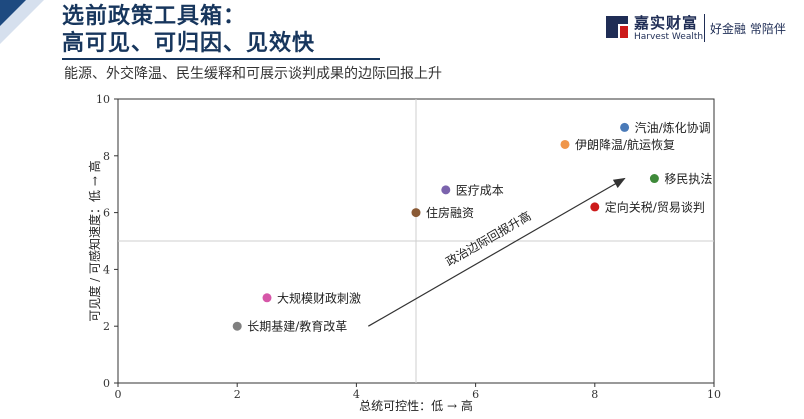 The height and width of the screenshot is (419, 804). Describe the element at coordinates (748, 29) in the screenshot. I see `brand-slogan: 好金融 常陪伴` at that location.